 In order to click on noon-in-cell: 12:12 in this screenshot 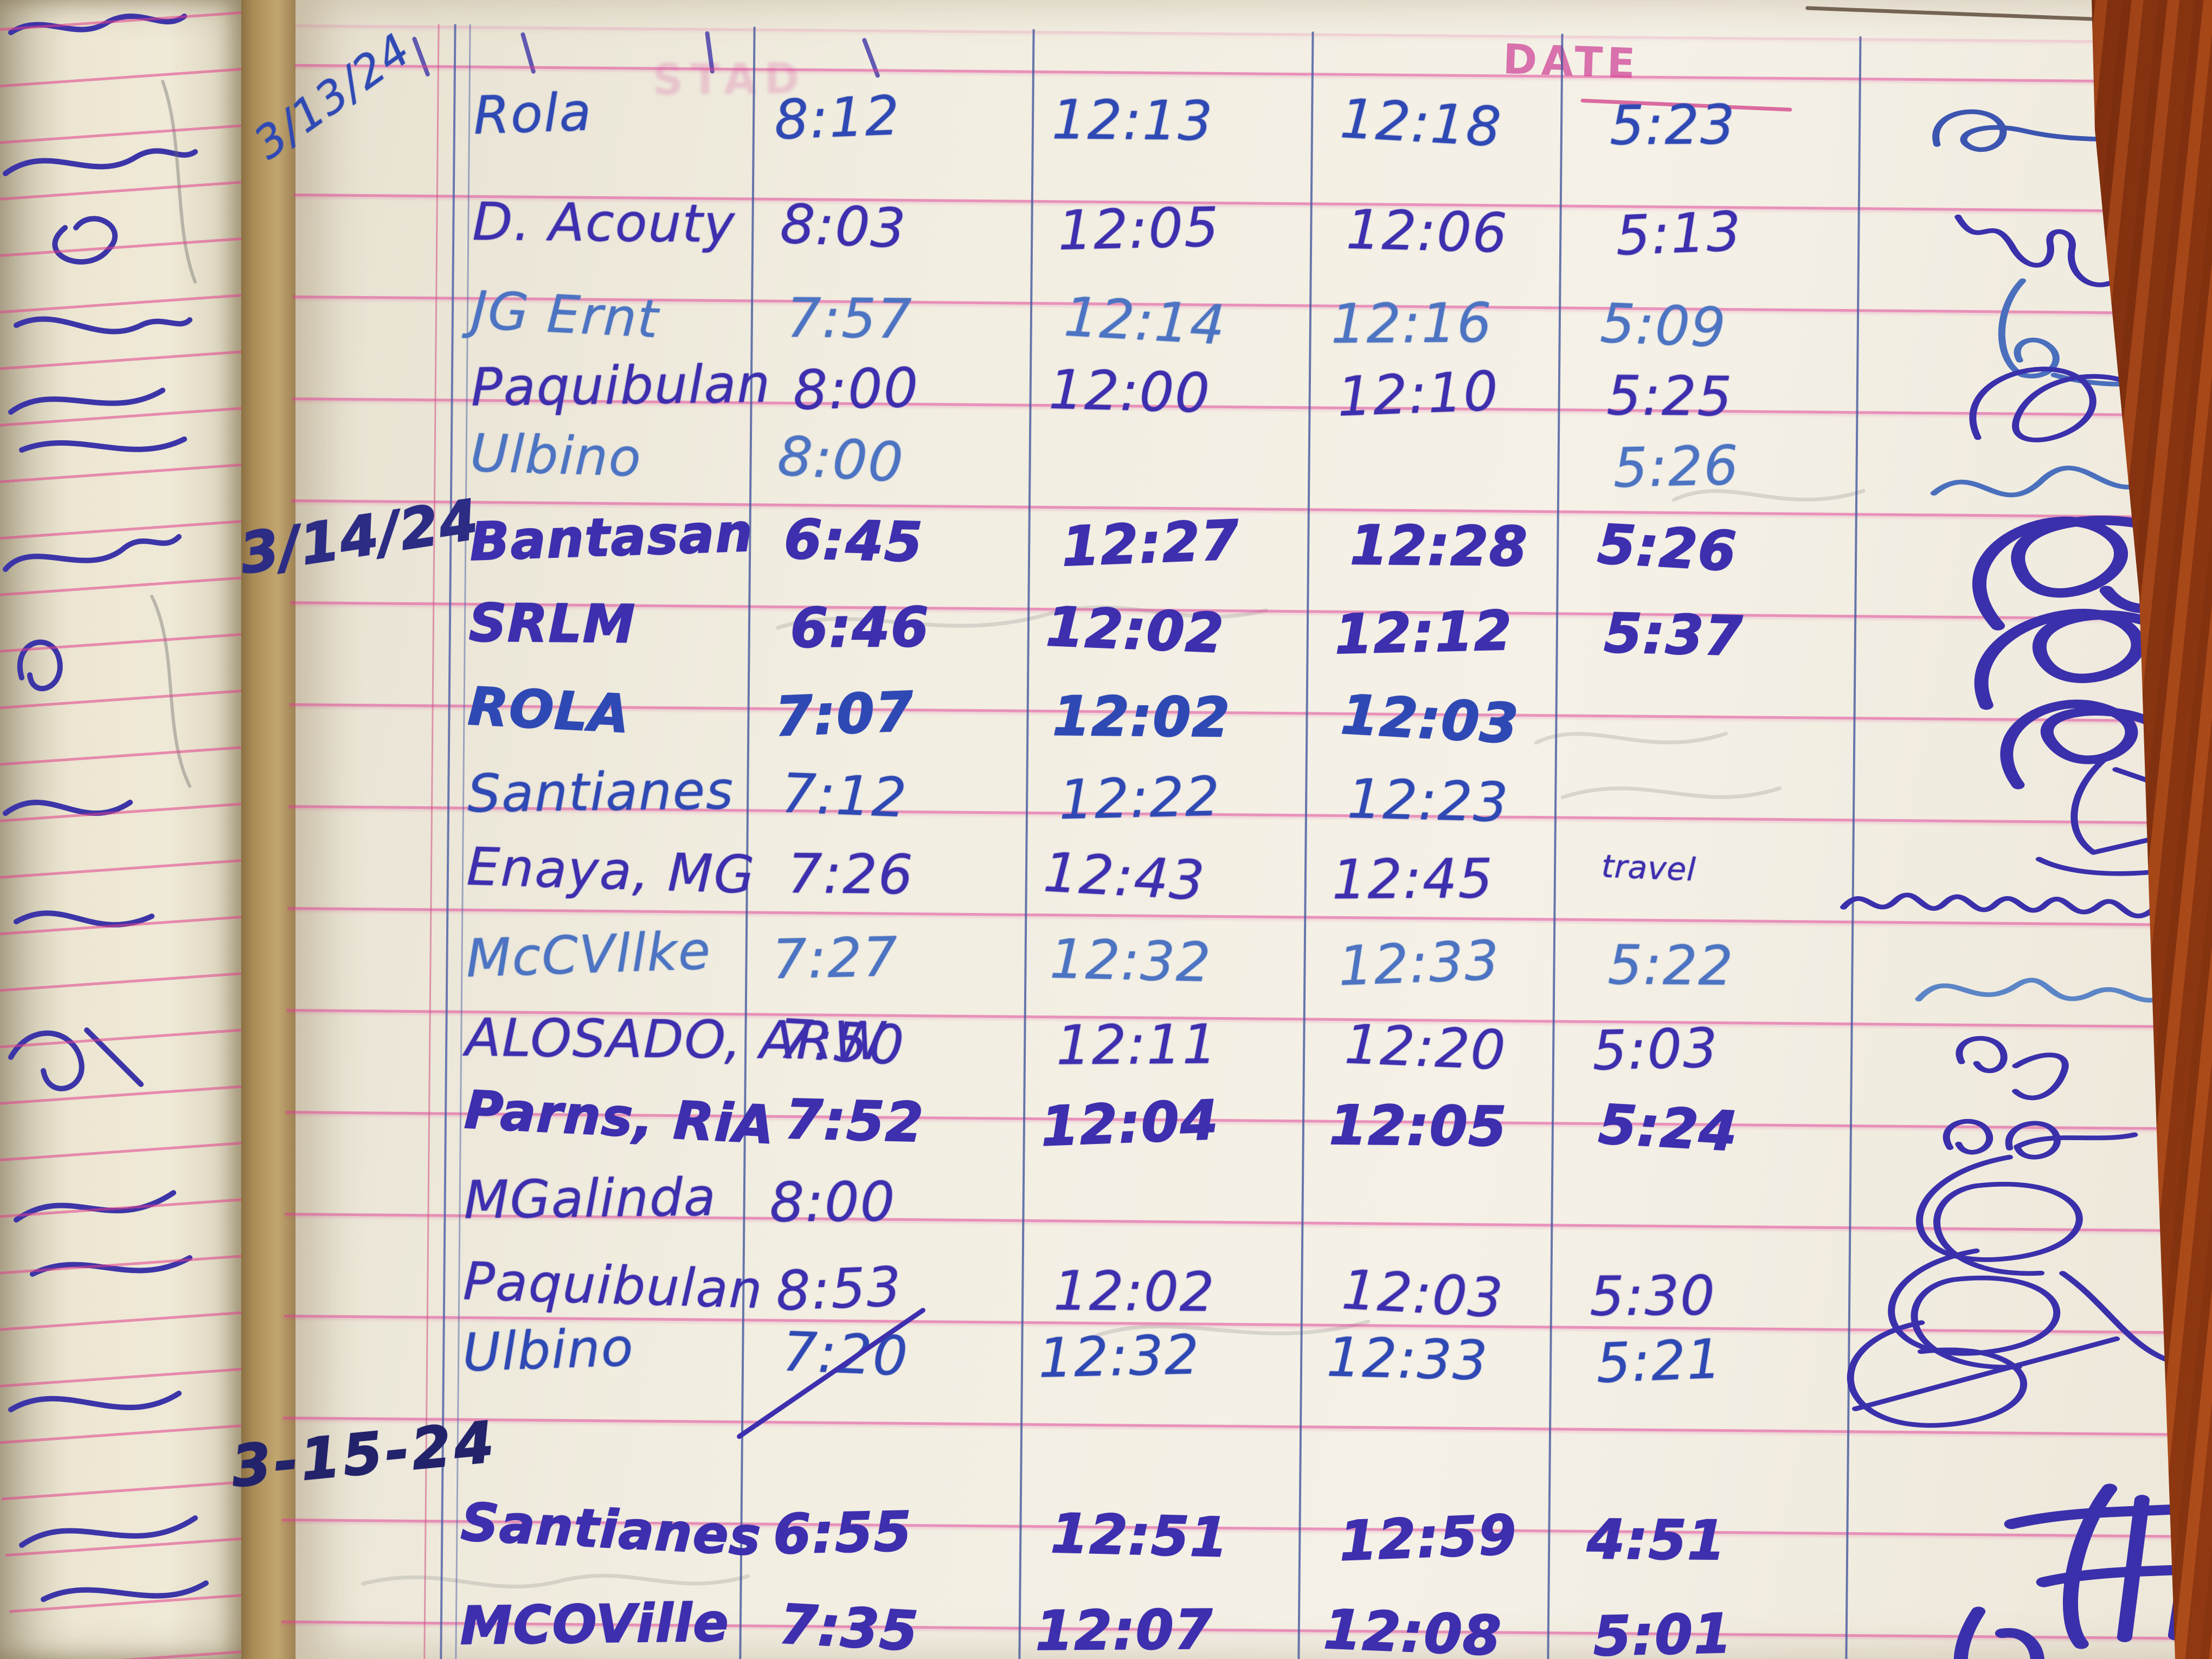, I will do `click(1423, 632)`.